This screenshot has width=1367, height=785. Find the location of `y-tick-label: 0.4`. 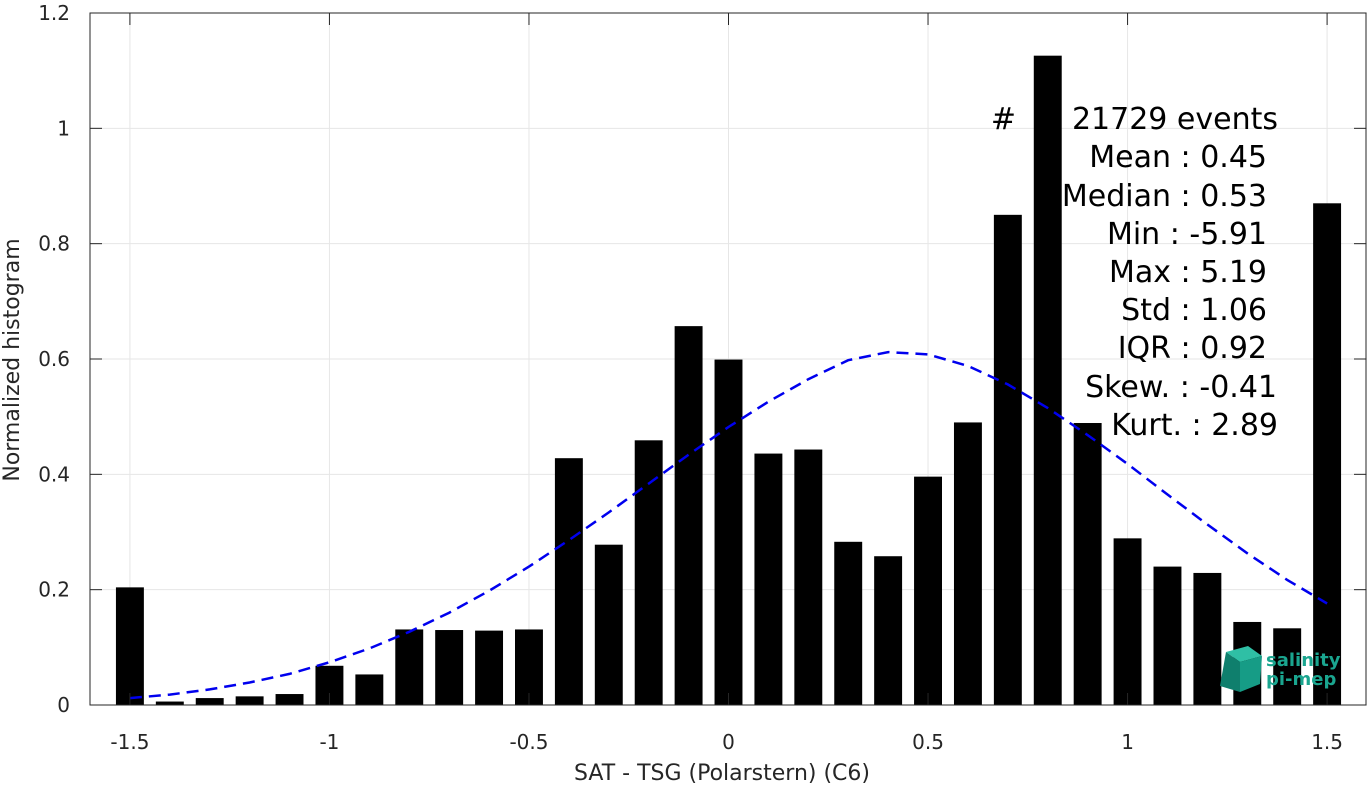

y-tick-label: 0.4 is located at coordinates (54, 474).